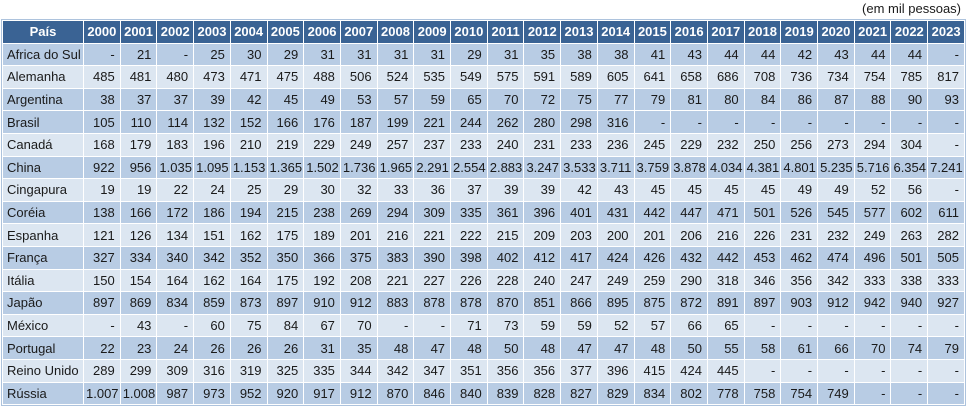 The height and width of the screenshot is (410, 967). I want to click on table-cell: 72, so click(542, 99).